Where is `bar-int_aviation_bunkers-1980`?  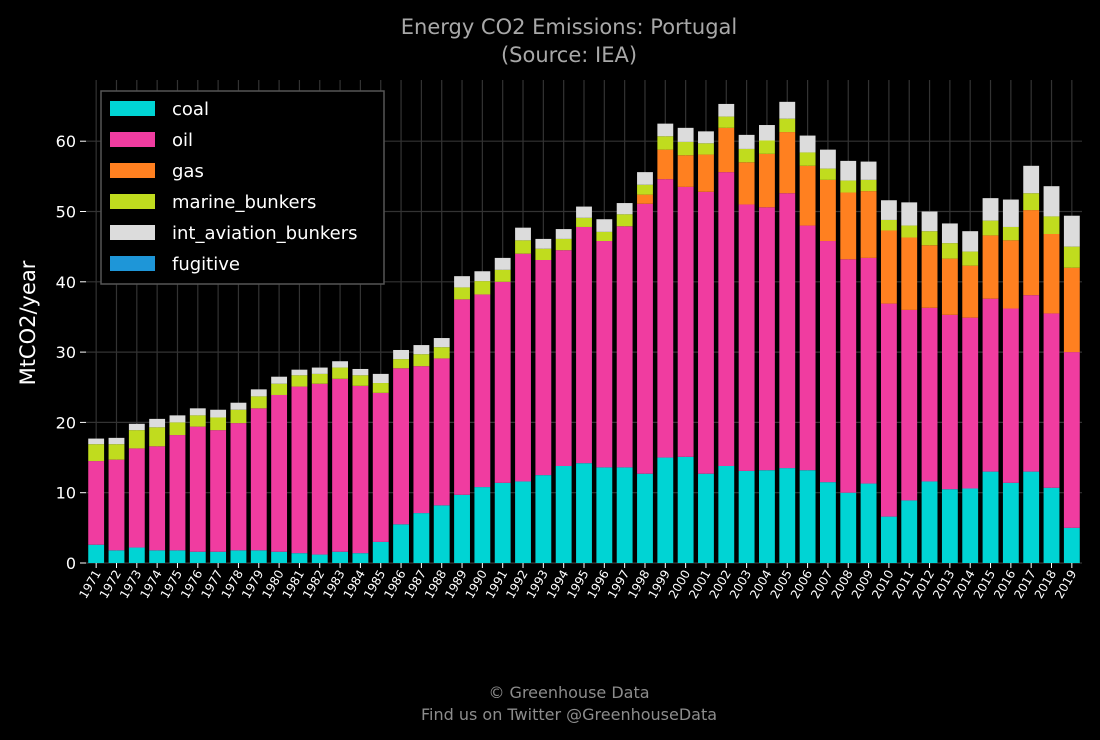
bar-int_aviation_bunkers-1980 is located at coordinates (279, 380).